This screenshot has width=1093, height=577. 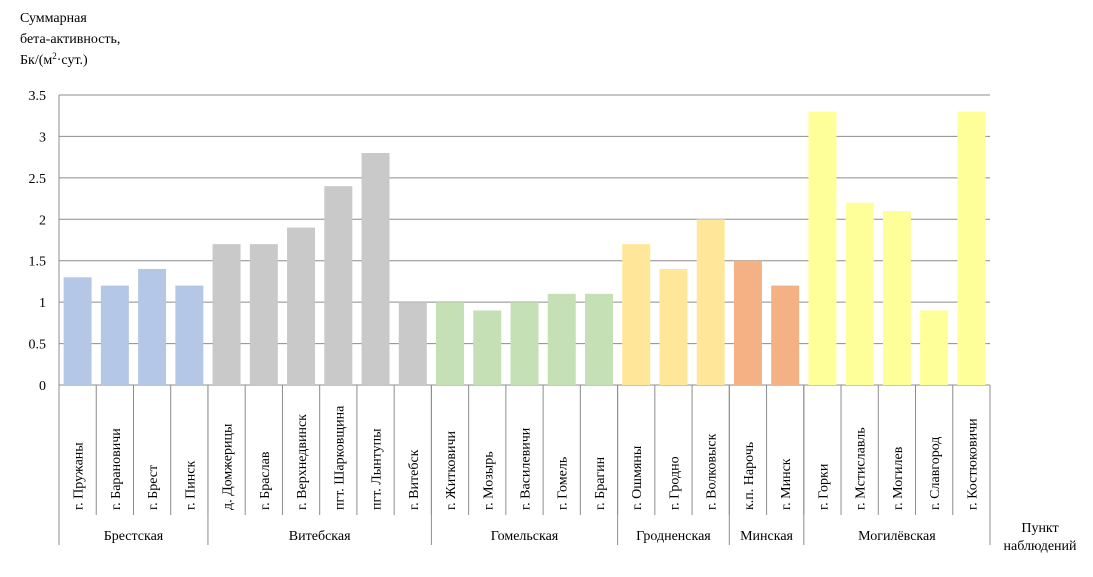 What do you see at coordinates (673, 536) in the screenshot?
I see `region-label: Гродненская` at bounding box center [673, 536].